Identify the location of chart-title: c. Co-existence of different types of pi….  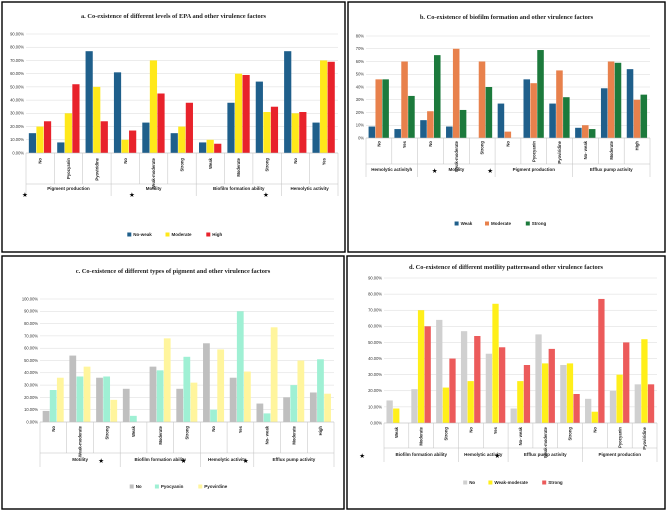
(173, 271).